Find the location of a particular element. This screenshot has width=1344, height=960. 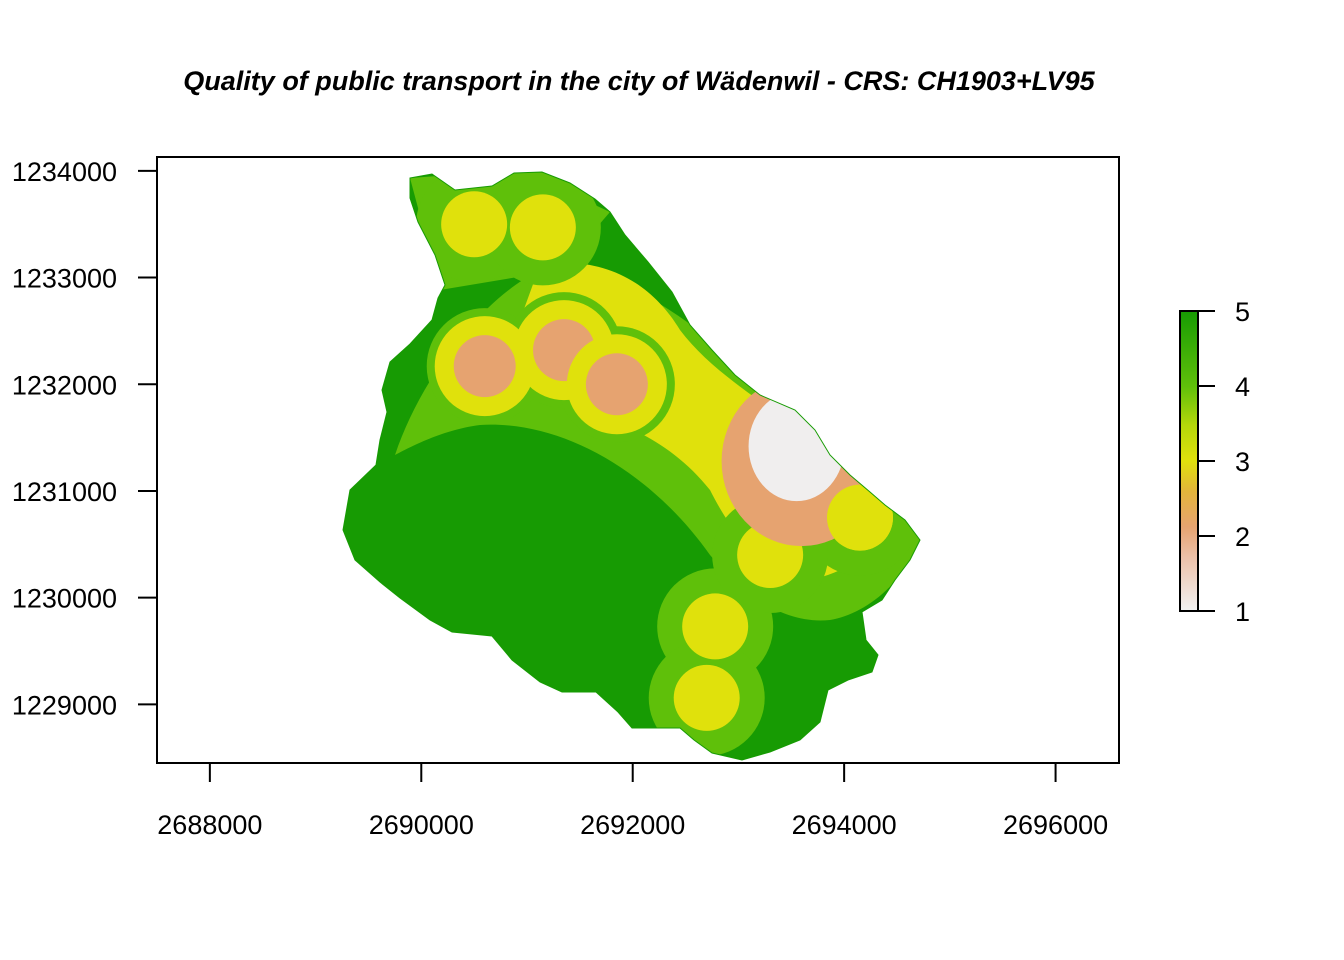

y-tick-label: 1230000 is located at coordinates (64, 599).